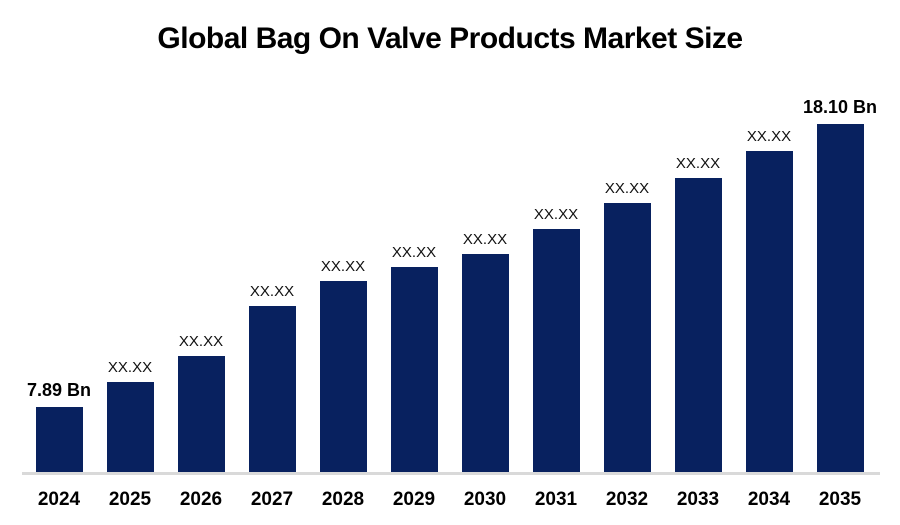 Image resolution: width=900 pixels, height=525 pixels. What do you see at coordinates (414, 499) in the screenshot?
I see `x-axis-label-2029: 2029` at bounding box center [414, 499].